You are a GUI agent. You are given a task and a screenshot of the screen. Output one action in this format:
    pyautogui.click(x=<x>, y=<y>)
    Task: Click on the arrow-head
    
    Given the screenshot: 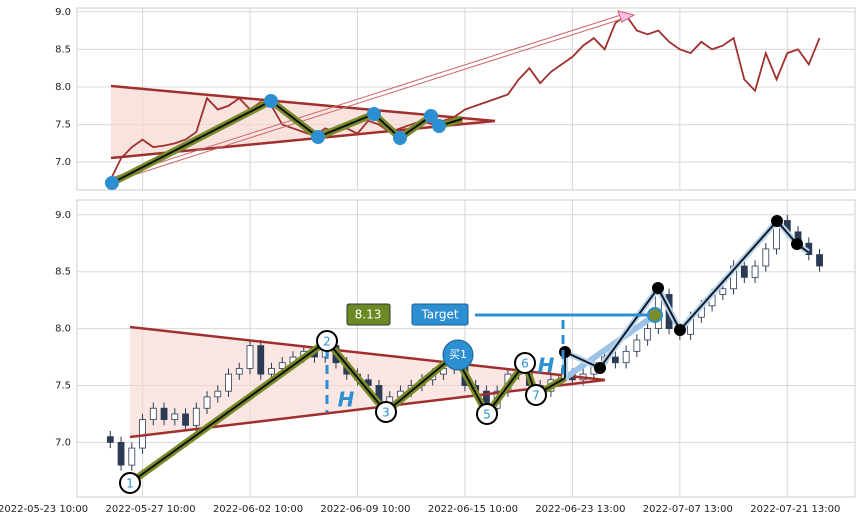 What is the action you would take?
    pyautogui.click(x=626, y=16)
    